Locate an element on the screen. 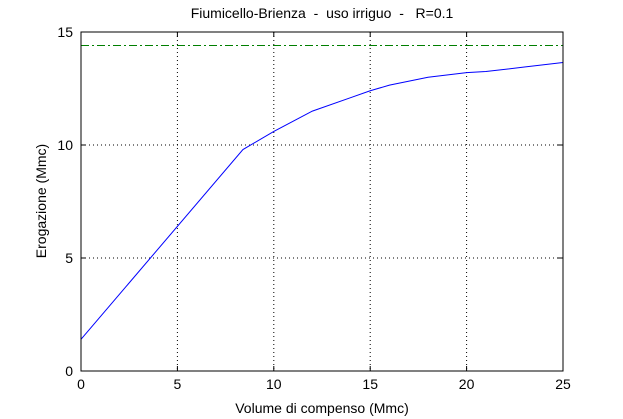  x-tick-label: 10 is located at coordinates (274, 384).